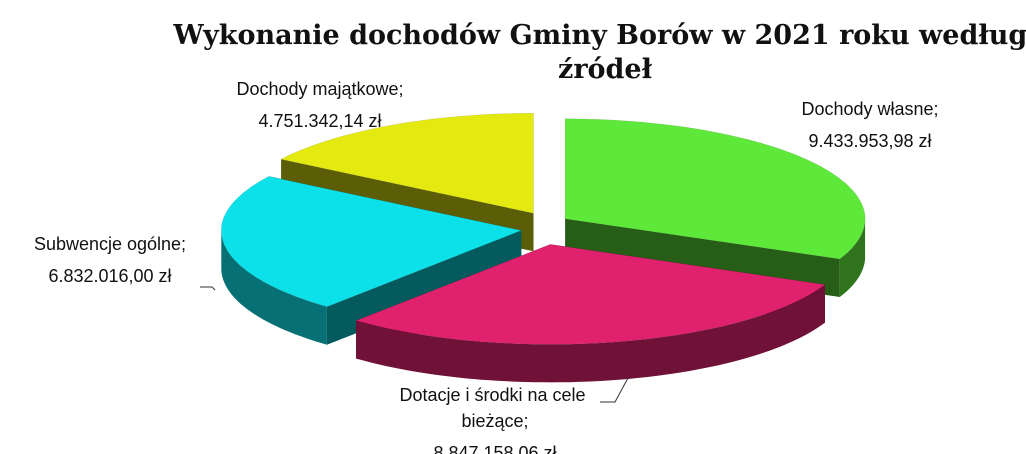  Describe the element at coordinates (494, 408) in the screenshot. I see `slice-label: Dotacje i środki na cele bieżące;` at that location.